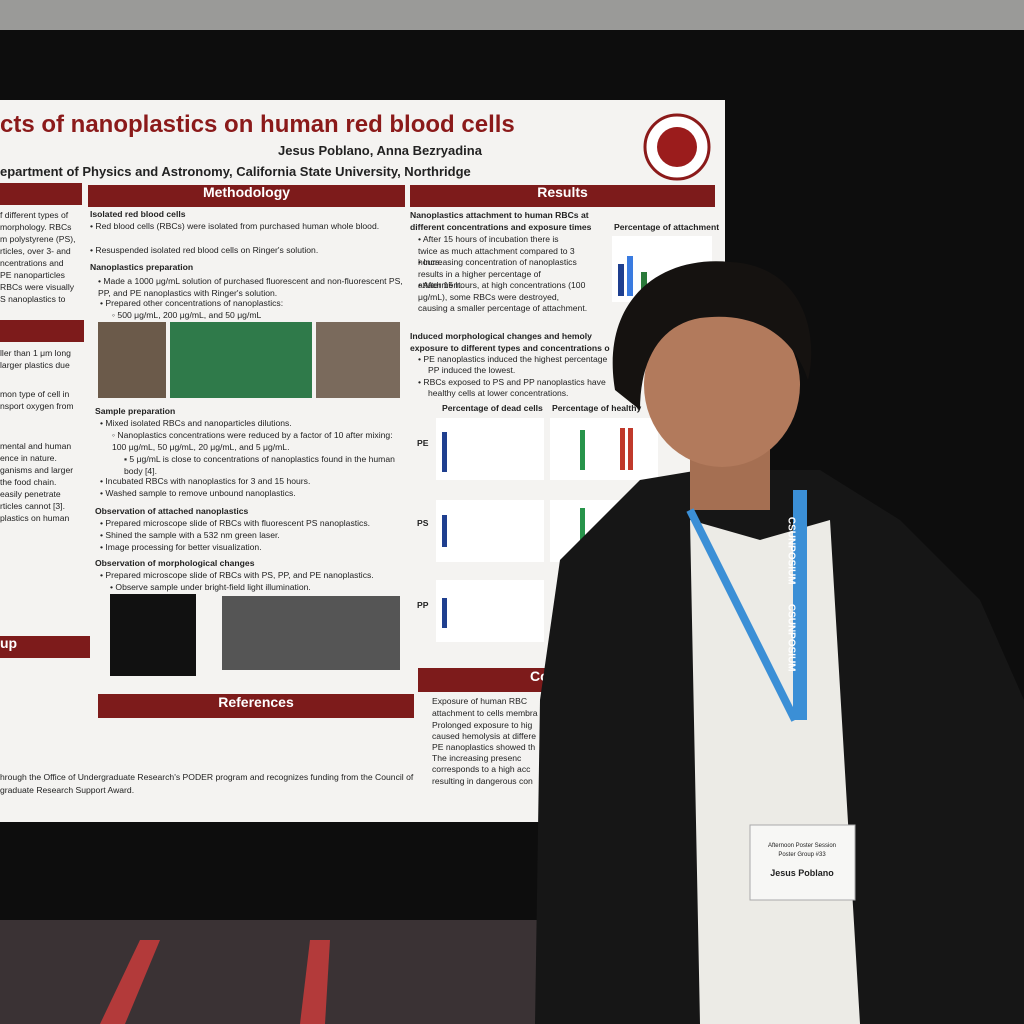 Image resolution: width=1024 pixels, height=1024 pixels. I want to click on body-text: healthy cells at lower concentrations., so click(498, 393).